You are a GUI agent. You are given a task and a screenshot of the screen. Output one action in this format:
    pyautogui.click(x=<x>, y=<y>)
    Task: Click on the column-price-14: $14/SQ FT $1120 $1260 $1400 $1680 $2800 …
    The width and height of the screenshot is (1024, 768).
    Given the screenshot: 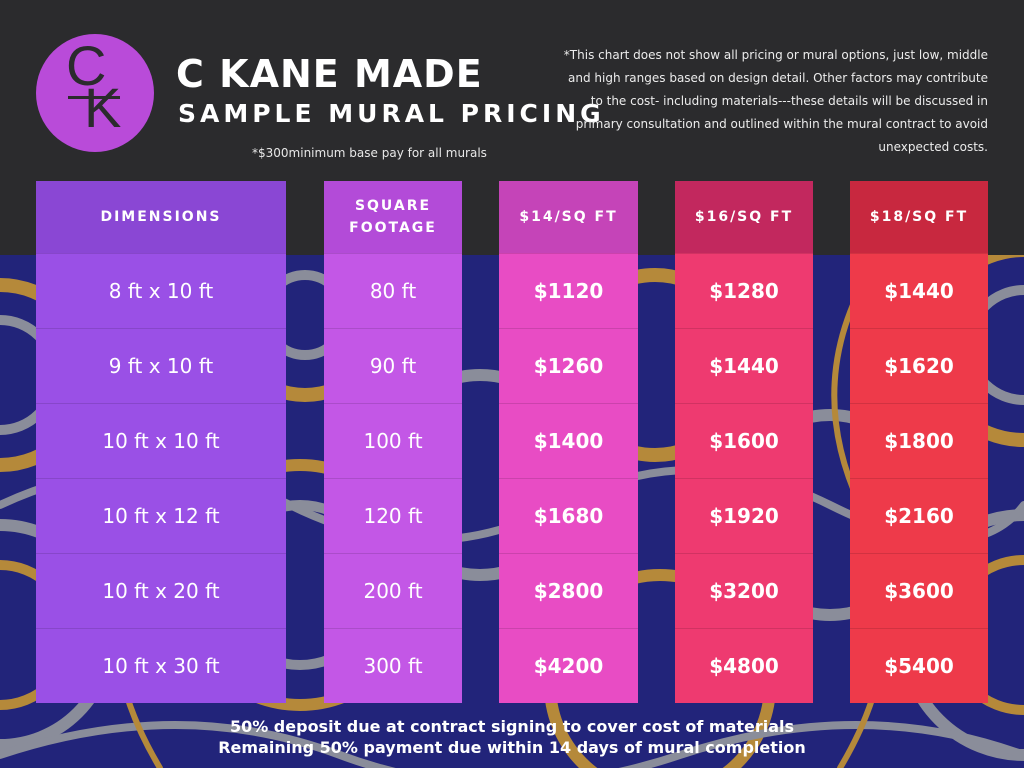 What is the action you would take?
    pyautogui.click(x=568, y=442)
    